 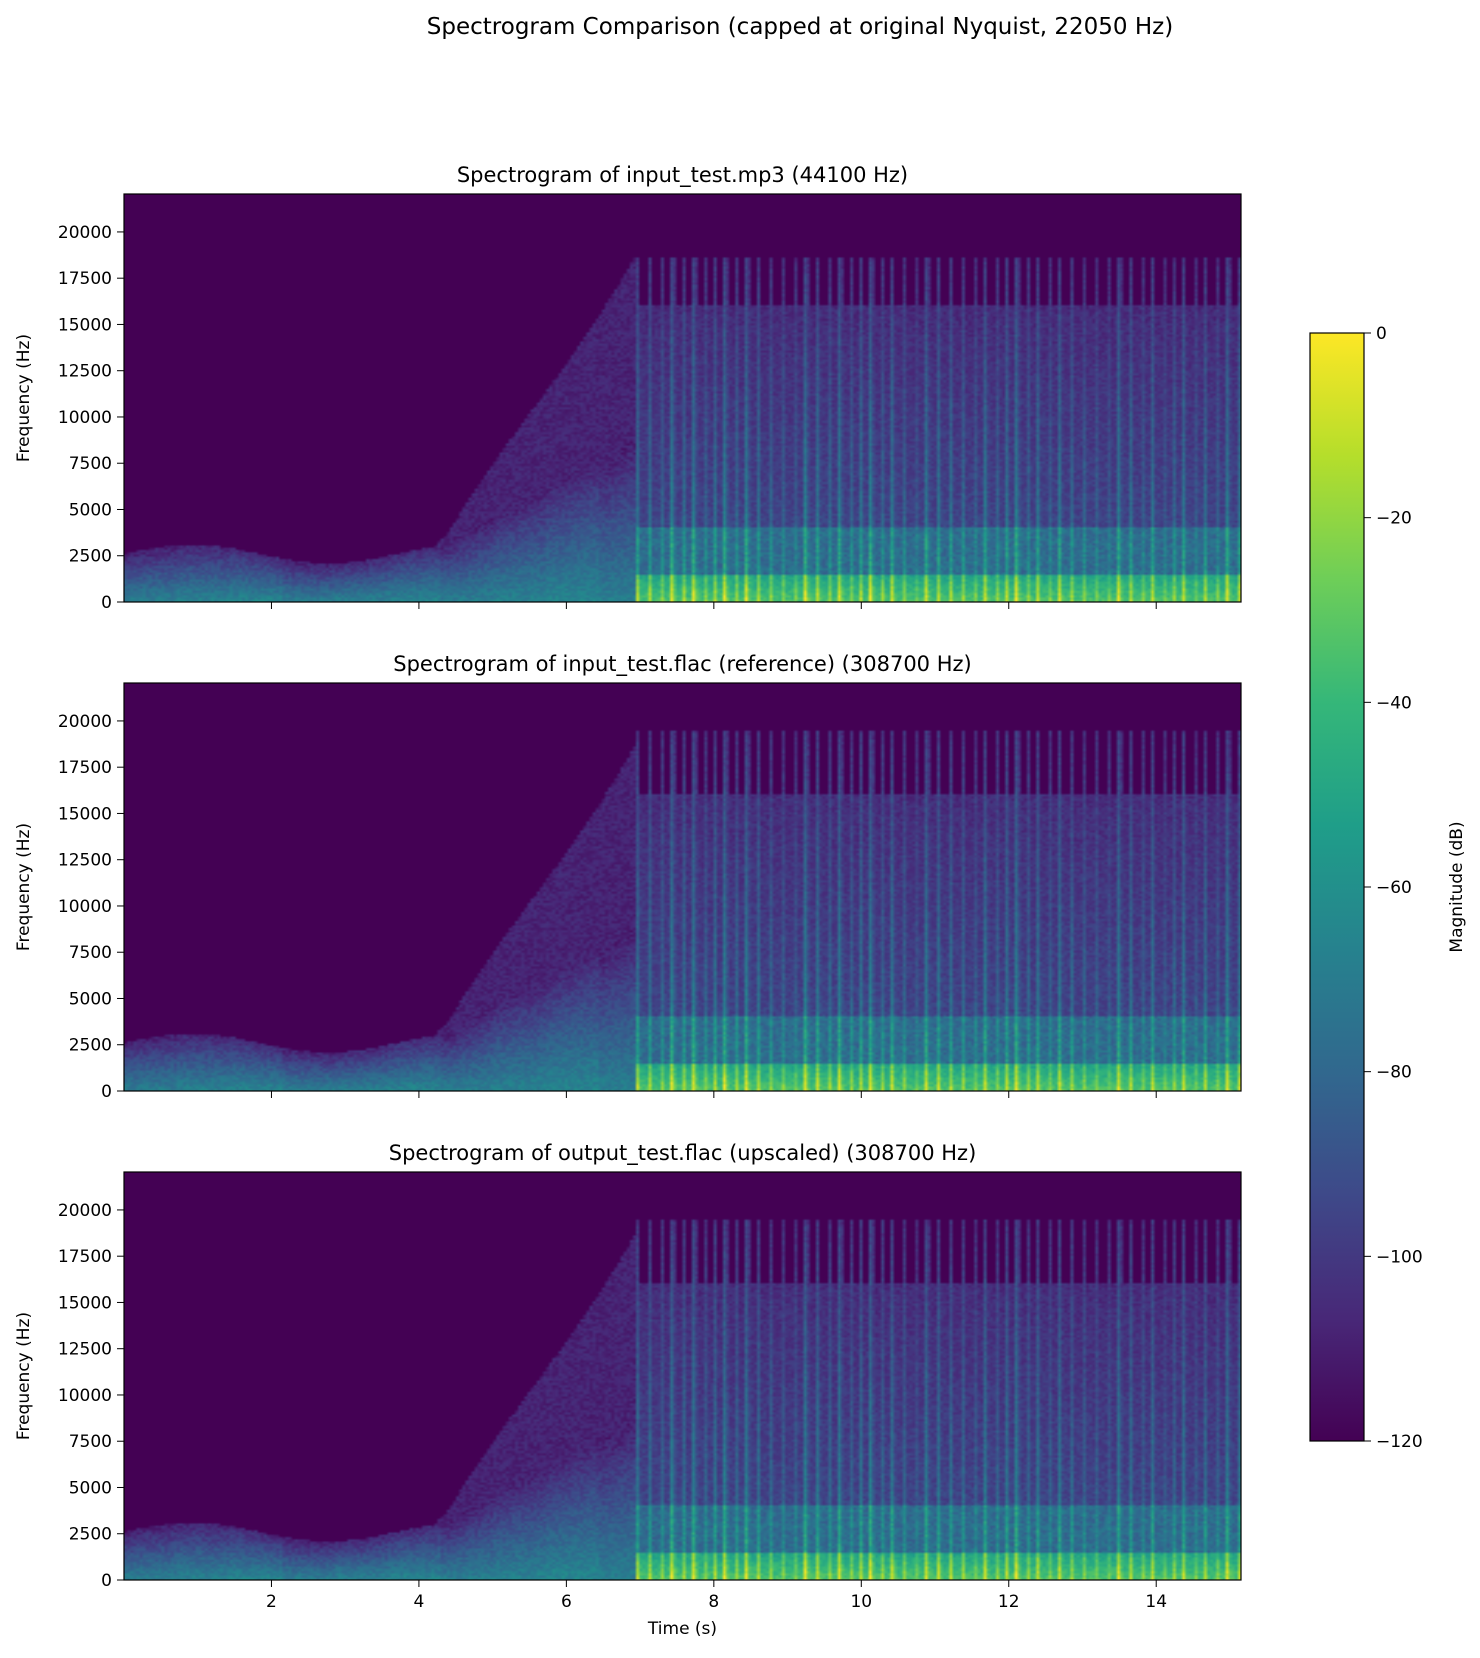 I want to click on xtick-label: 8, so click(x=713, y=1602).